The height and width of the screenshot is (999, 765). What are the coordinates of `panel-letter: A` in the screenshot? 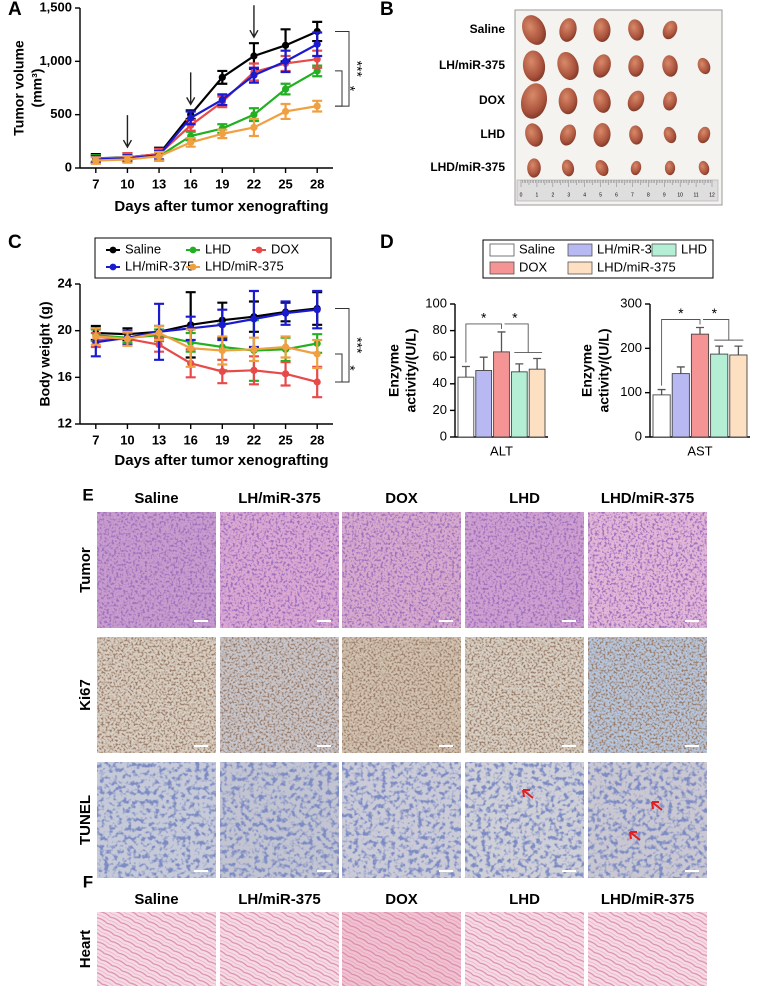 It's located at (15, 10).